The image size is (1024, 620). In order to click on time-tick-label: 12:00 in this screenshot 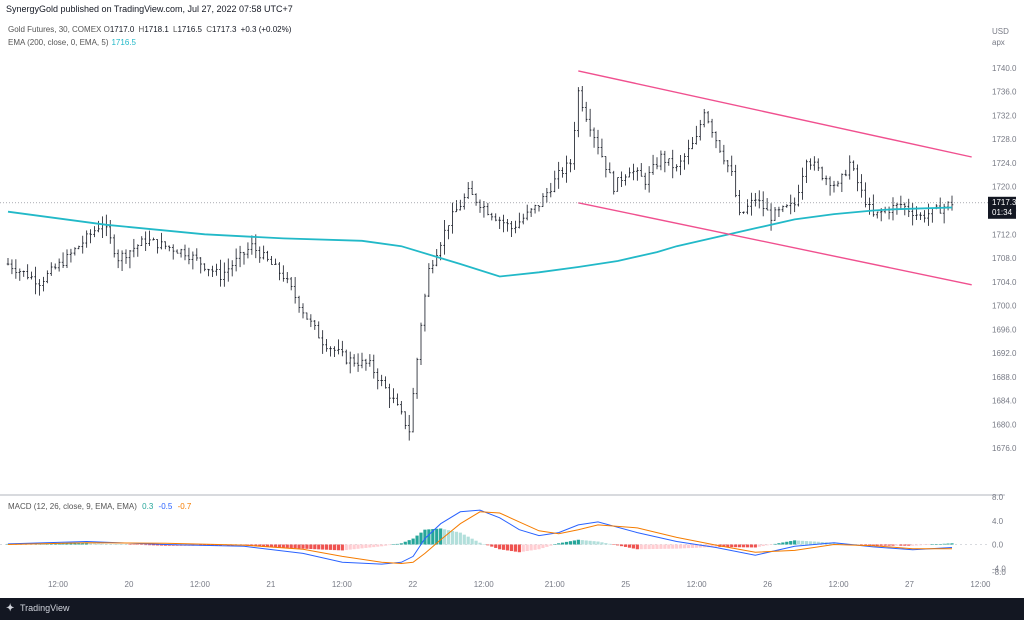, I will do `click(200, 584)`.